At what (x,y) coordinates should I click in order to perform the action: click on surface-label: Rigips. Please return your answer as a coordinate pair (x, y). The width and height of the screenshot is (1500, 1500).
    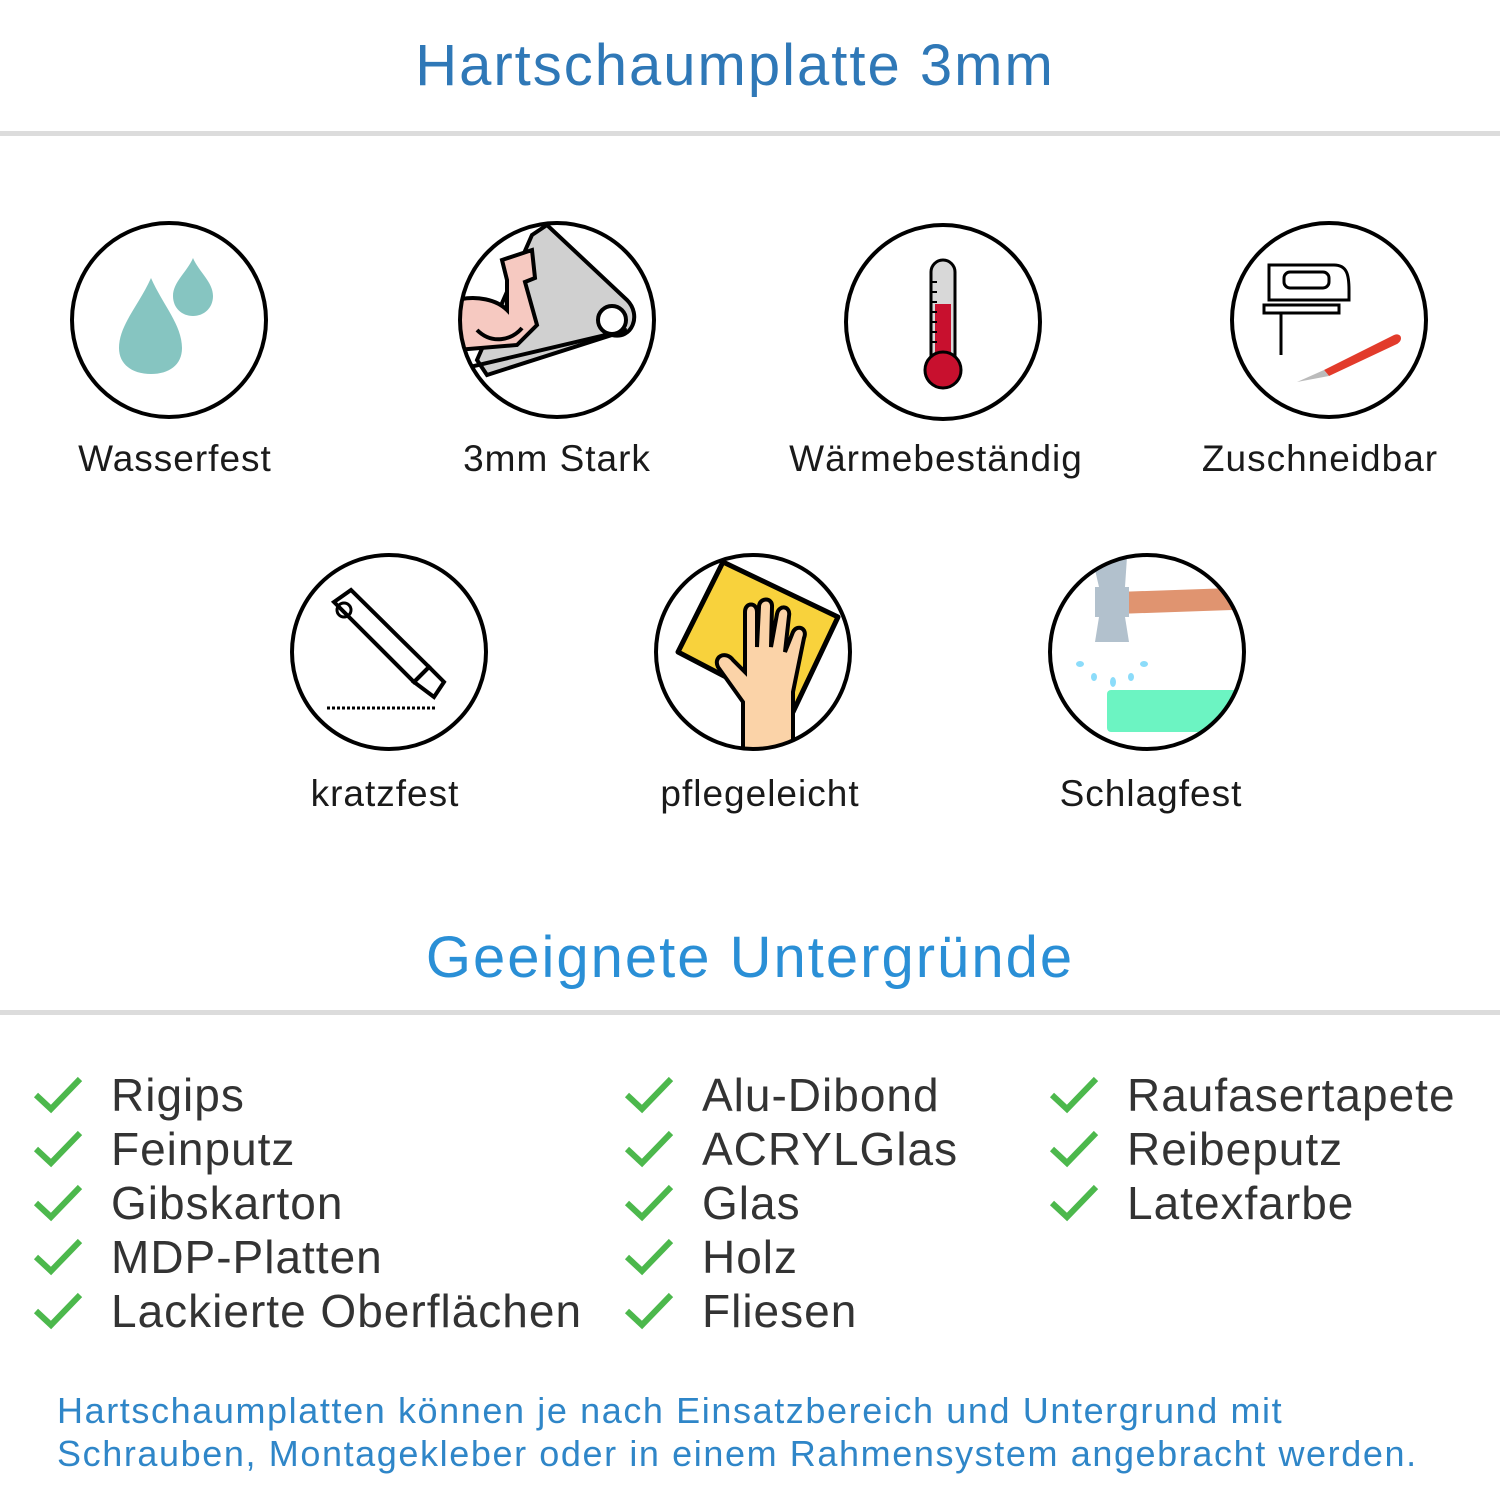
    Looking at the image, I should click on (178, 1095).